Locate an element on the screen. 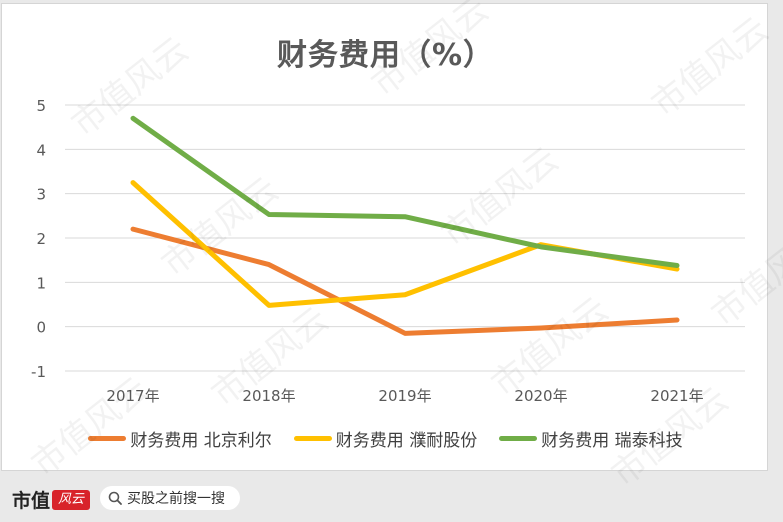  search-text: 买股之前搜一搜 is located at coordinates (176, 499).